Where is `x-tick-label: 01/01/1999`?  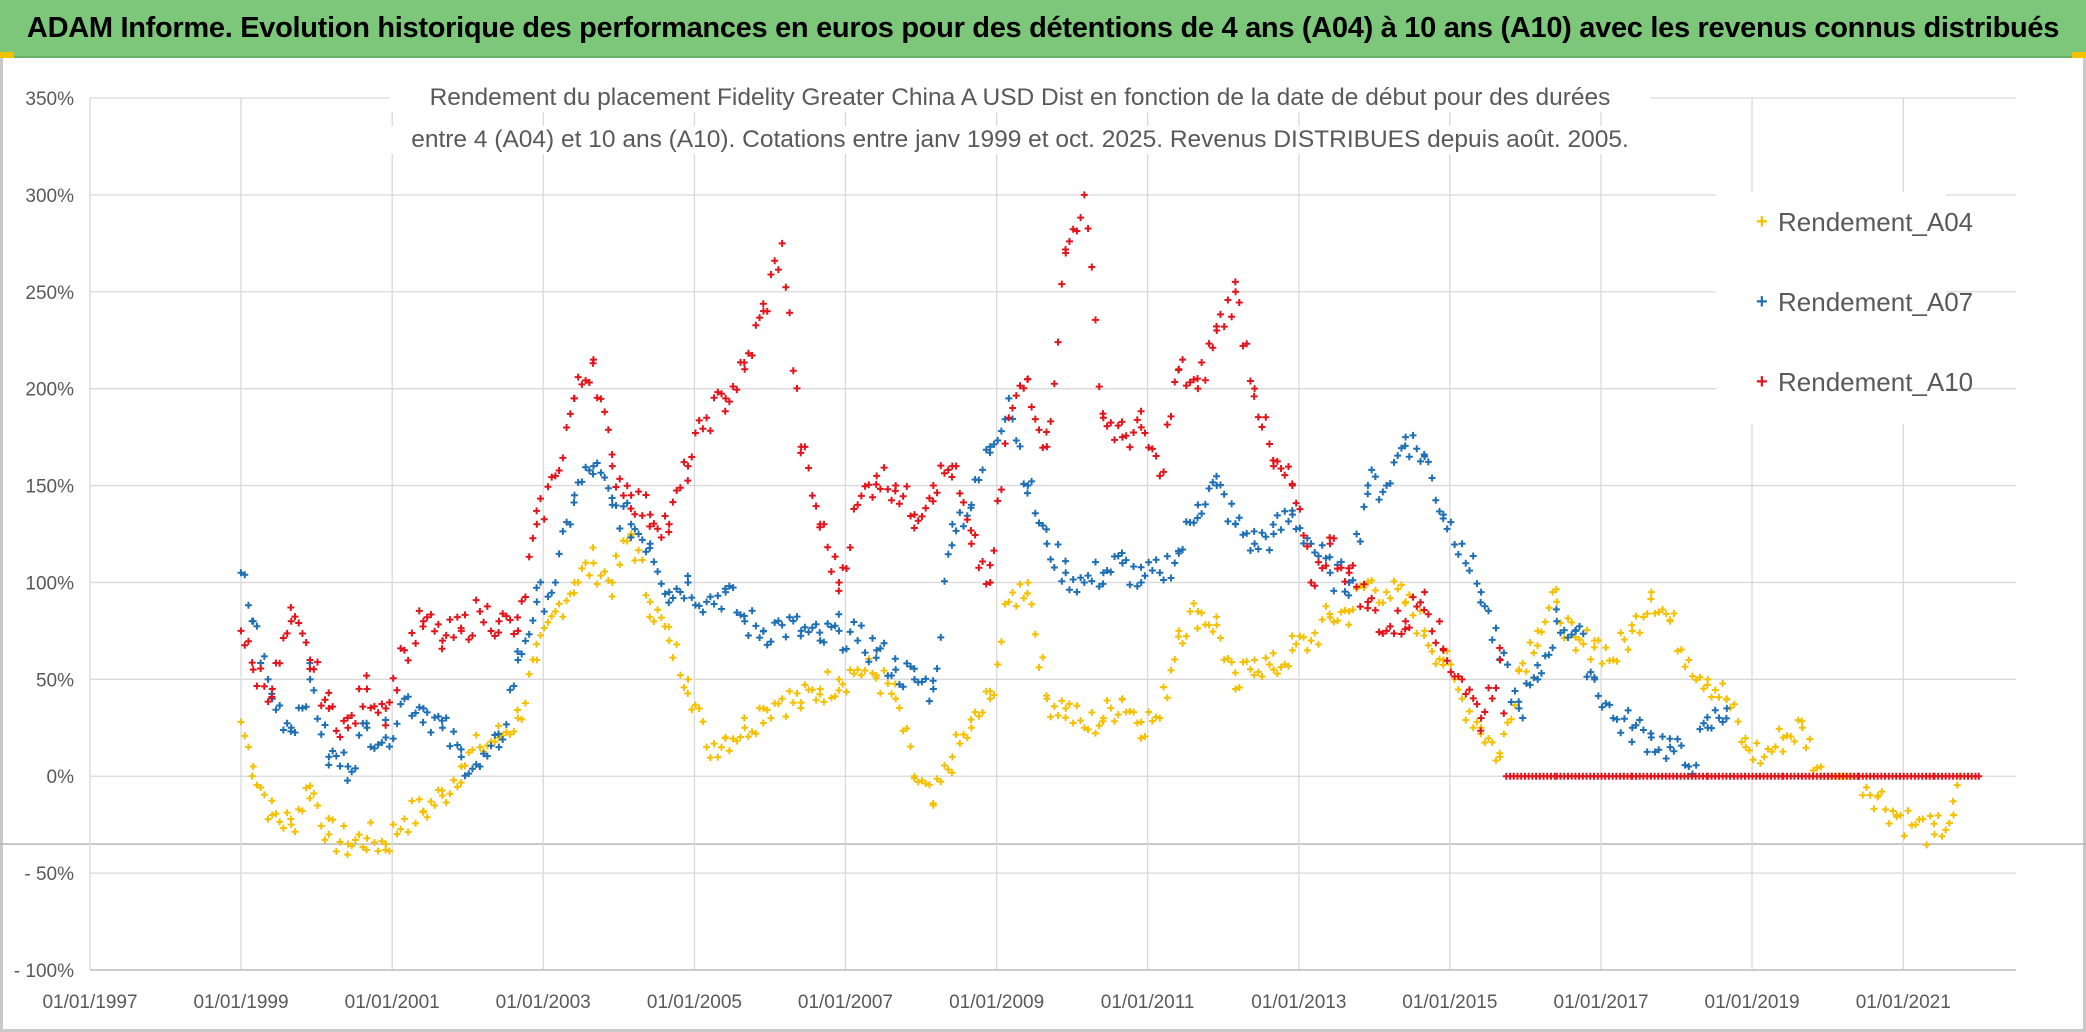
x-tick-label: 01/01/1999 is located at coordinates (240, 1002).